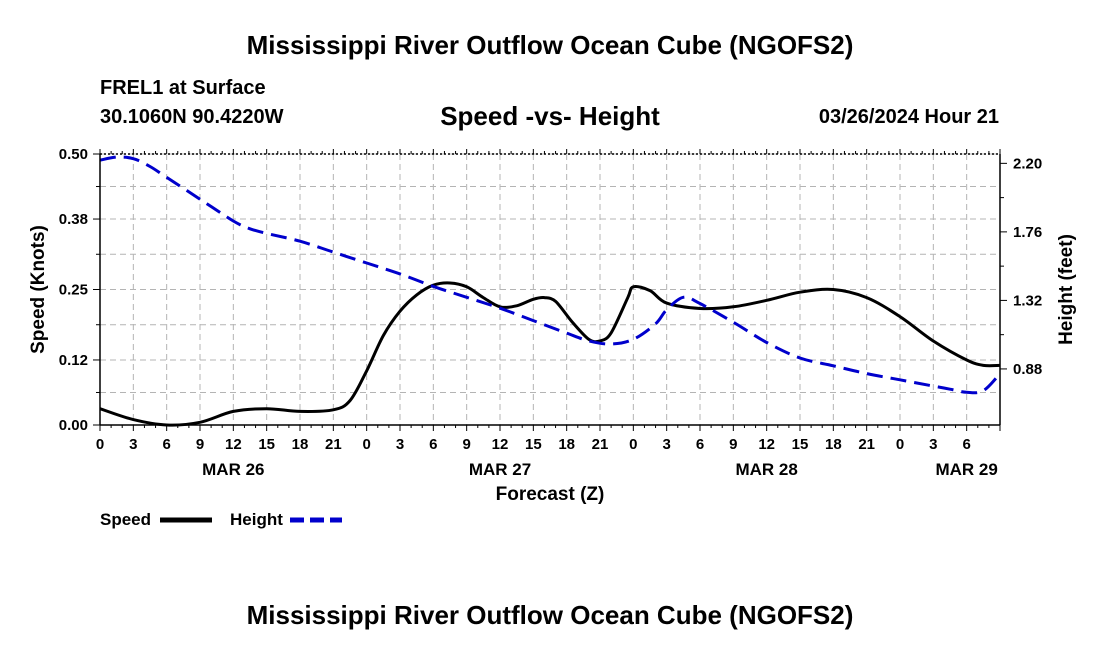 This screenshot has height=650, width=1100. I want to click on y-tick-label: 0.12, so click(73, 360).